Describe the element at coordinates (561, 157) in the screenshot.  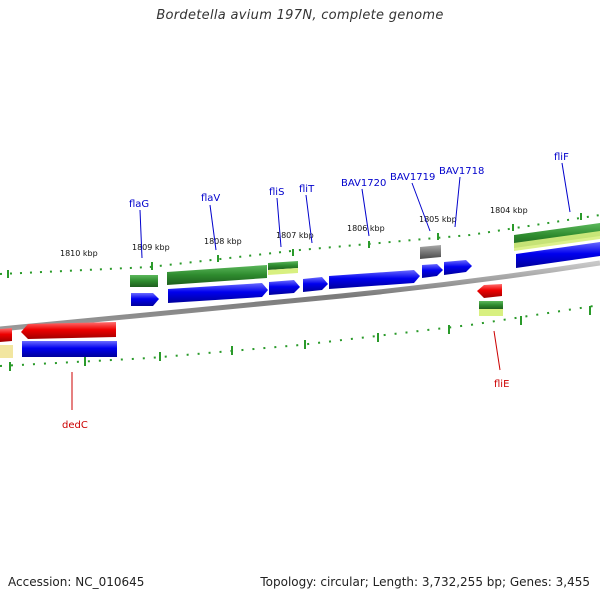
I see `gene-label: fliF` at that location.